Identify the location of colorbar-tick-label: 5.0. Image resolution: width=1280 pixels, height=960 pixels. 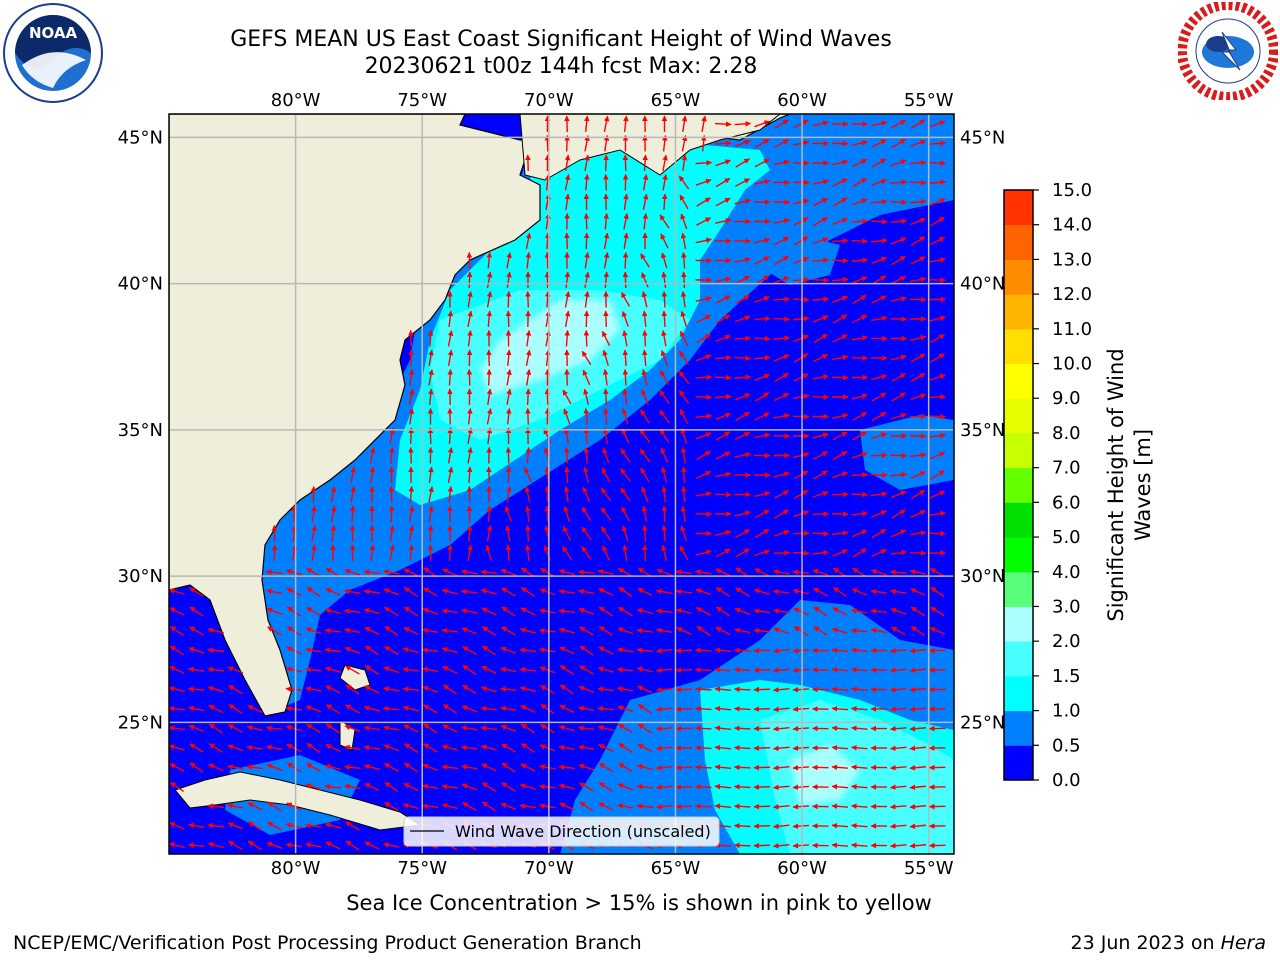
(1066, 537).